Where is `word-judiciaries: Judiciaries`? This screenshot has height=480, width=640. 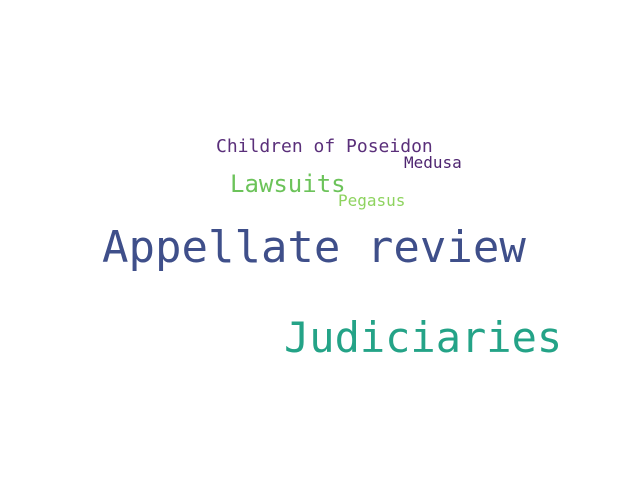 word-judiciaries: Judiciaries is located at coordinates (423, 337).